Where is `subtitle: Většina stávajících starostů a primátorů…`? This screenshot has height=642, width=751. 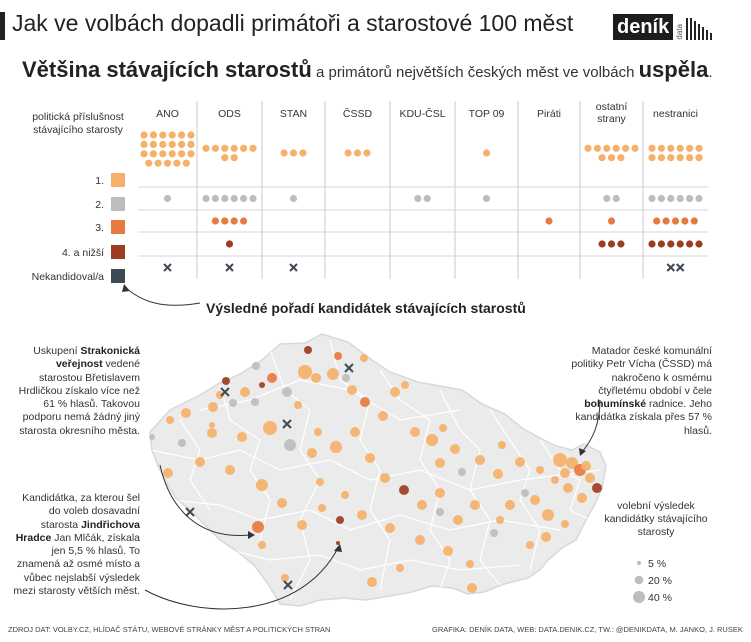 subtitle: Většina stávajících starostů a primátorů… is located at coordinates (367, 70).